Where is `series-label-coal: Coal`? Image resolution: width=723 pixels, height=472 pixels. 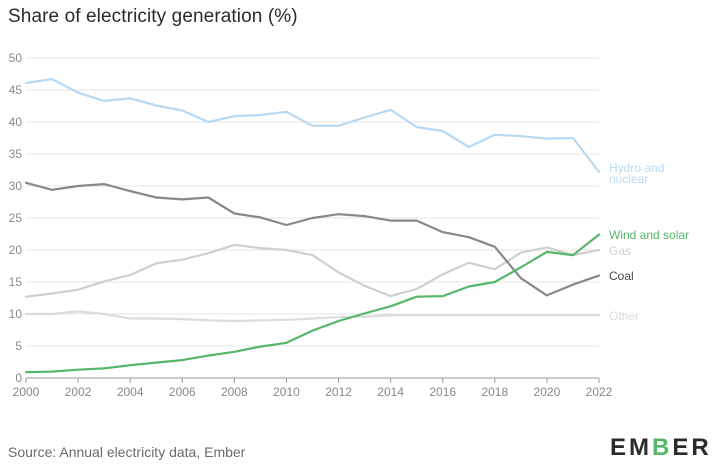 series-label-coal: Coal is located at coordinates (621, 276).